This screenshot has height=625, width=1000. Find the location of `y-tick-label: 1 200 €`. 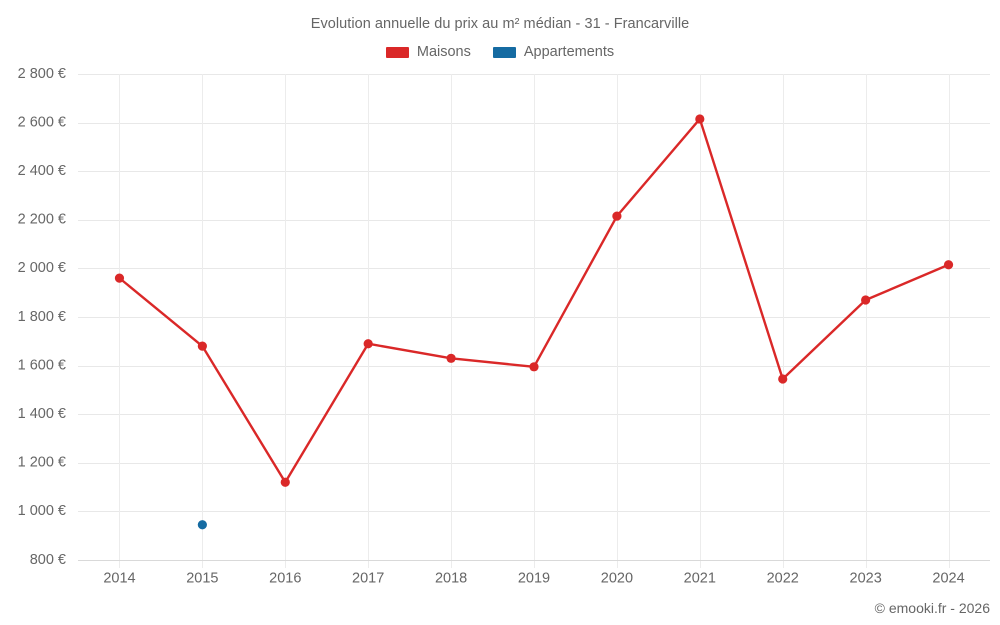

y-tick-label: 1 200 € is located at coordinates (42, 463).